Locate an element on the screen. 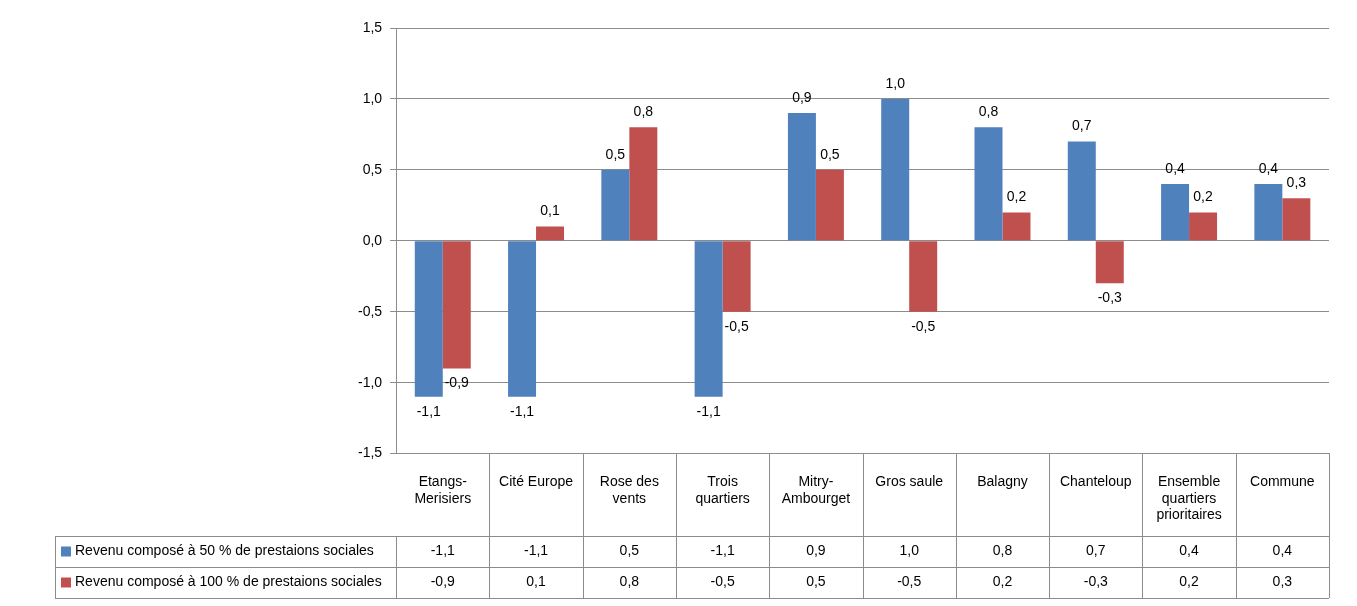  data-label: 0,1 is located at coordinates (536, 581).